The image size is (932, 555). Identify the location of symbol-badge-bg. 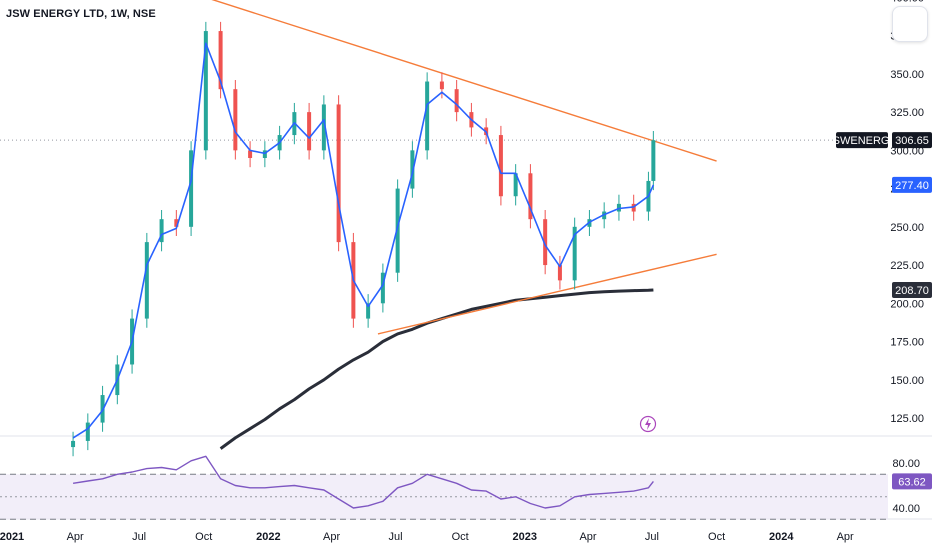
(862, 140).